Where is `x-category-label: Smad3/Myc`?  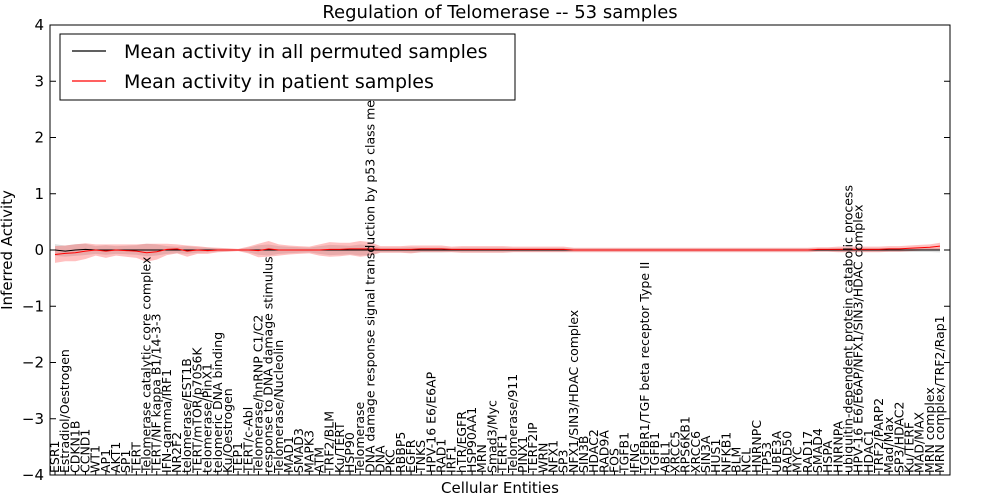
x-category-label: Smad3/Myc is located at coordinates (491, 436).